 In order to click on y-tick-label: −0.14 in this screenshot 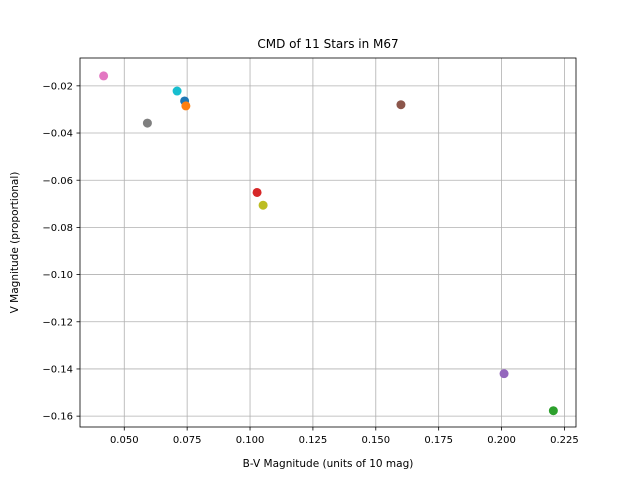, I will do `click(57, 370)`.